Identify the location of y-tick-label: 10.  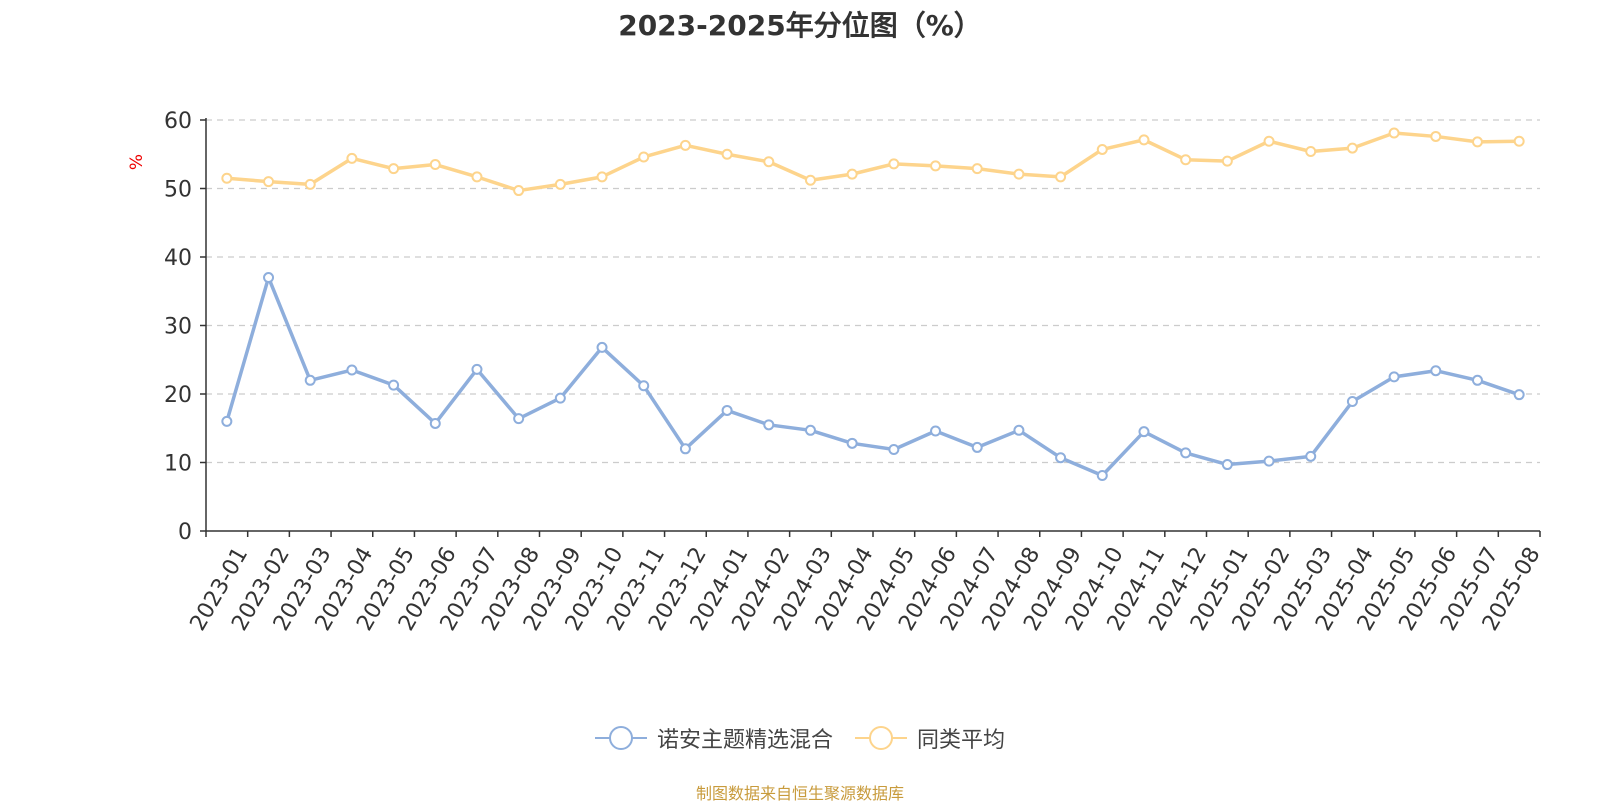
(178, 464).